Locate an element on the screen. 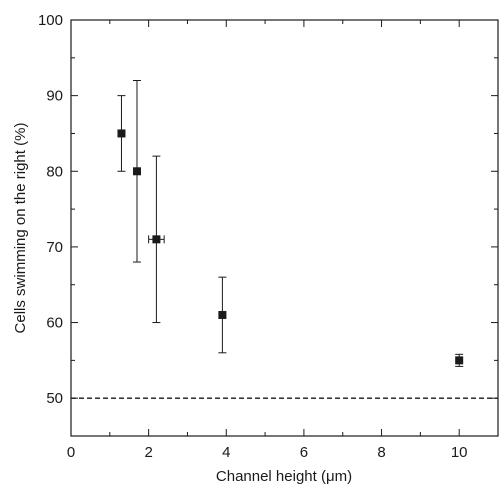 Image resolution: width=499 pixels, height=485 pixels. y-tick-label: 100 is located at coordinates (50, 20).